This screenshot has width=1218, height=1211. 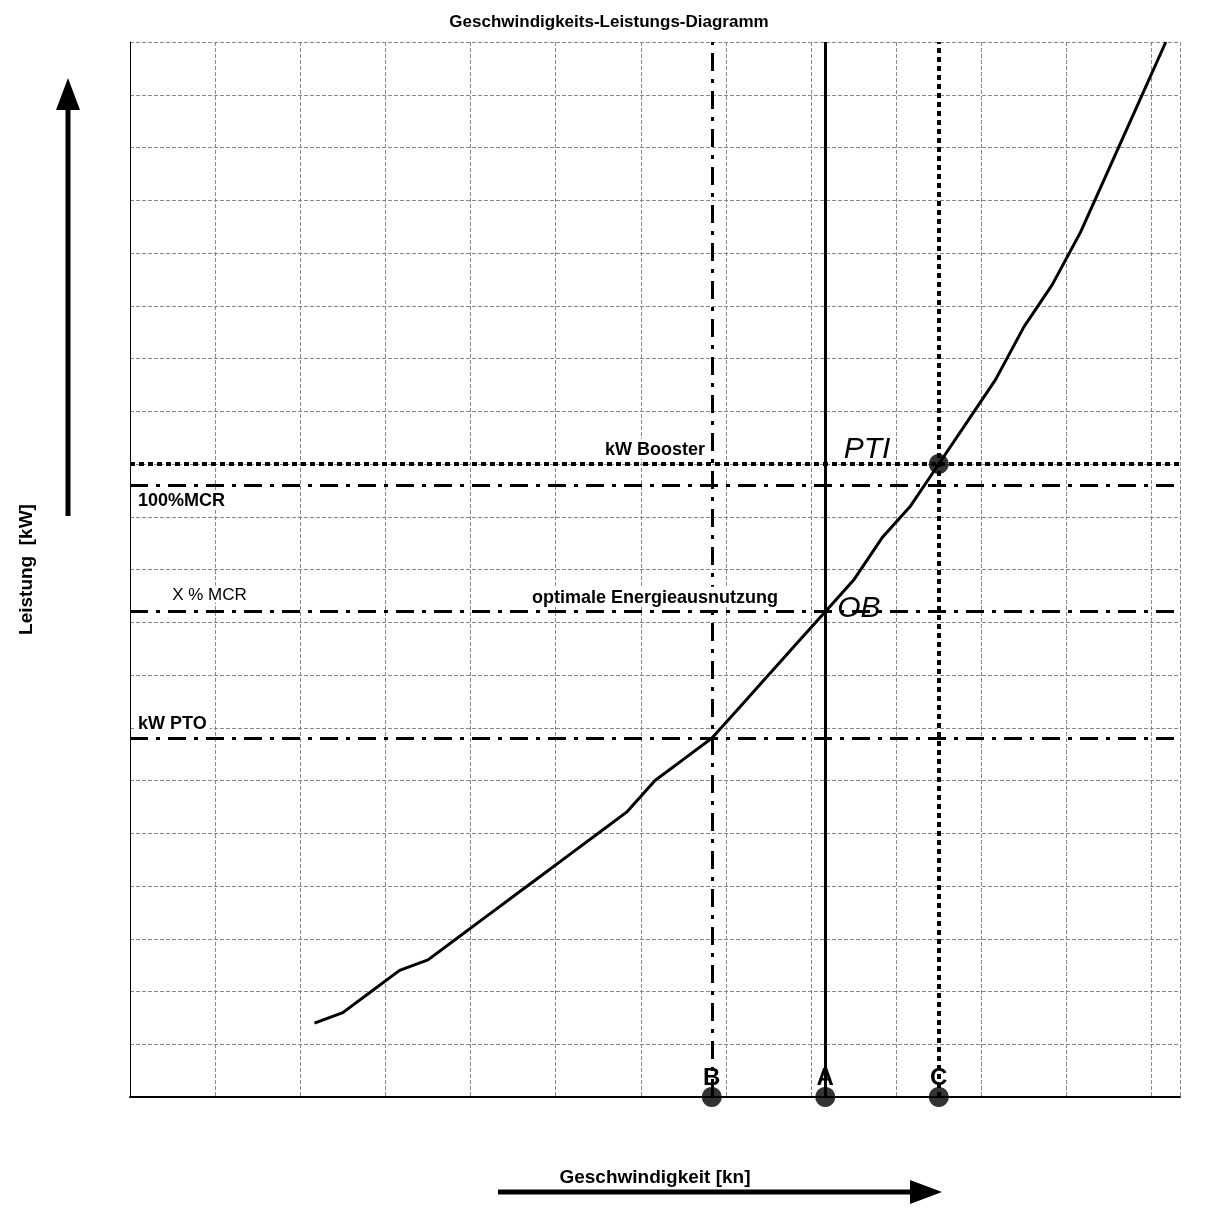 I want to click on chart-title: Geschwindigkeits-Leistungs-Diagramm, so click(x=609, y=21).